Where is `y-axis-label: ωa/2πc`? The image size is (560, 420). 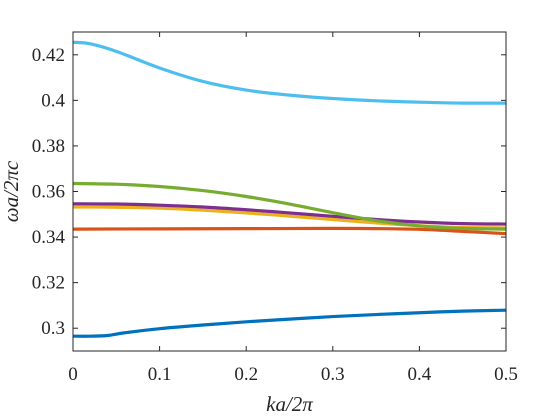
y-axis-label: ωa/2πc is located at coordinates (11, 191).